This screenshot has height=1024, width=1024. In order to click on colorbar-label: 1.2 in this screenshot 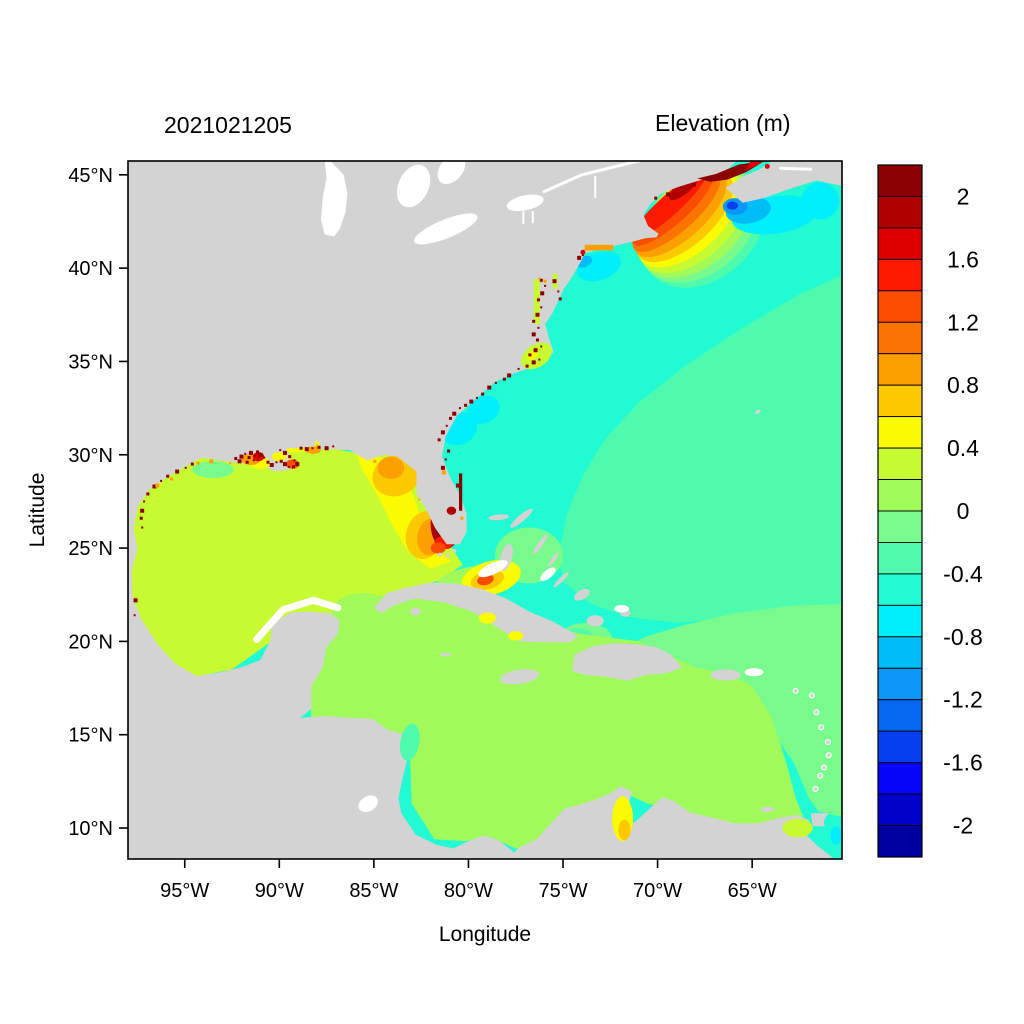, I will do `click(963, 322)`.